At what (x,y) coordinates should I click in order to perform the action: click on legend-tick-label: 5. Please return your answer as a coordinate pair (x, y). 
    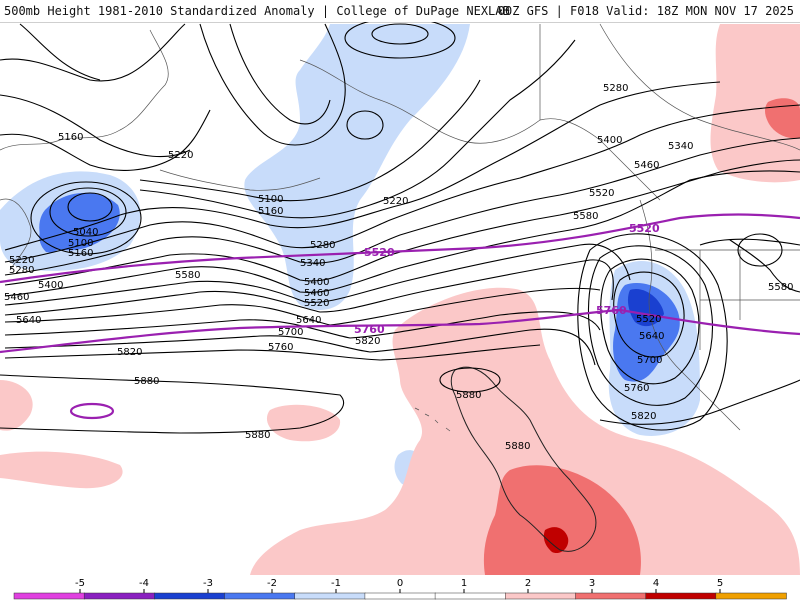
    Looking at the image, I should click on (720, 583).